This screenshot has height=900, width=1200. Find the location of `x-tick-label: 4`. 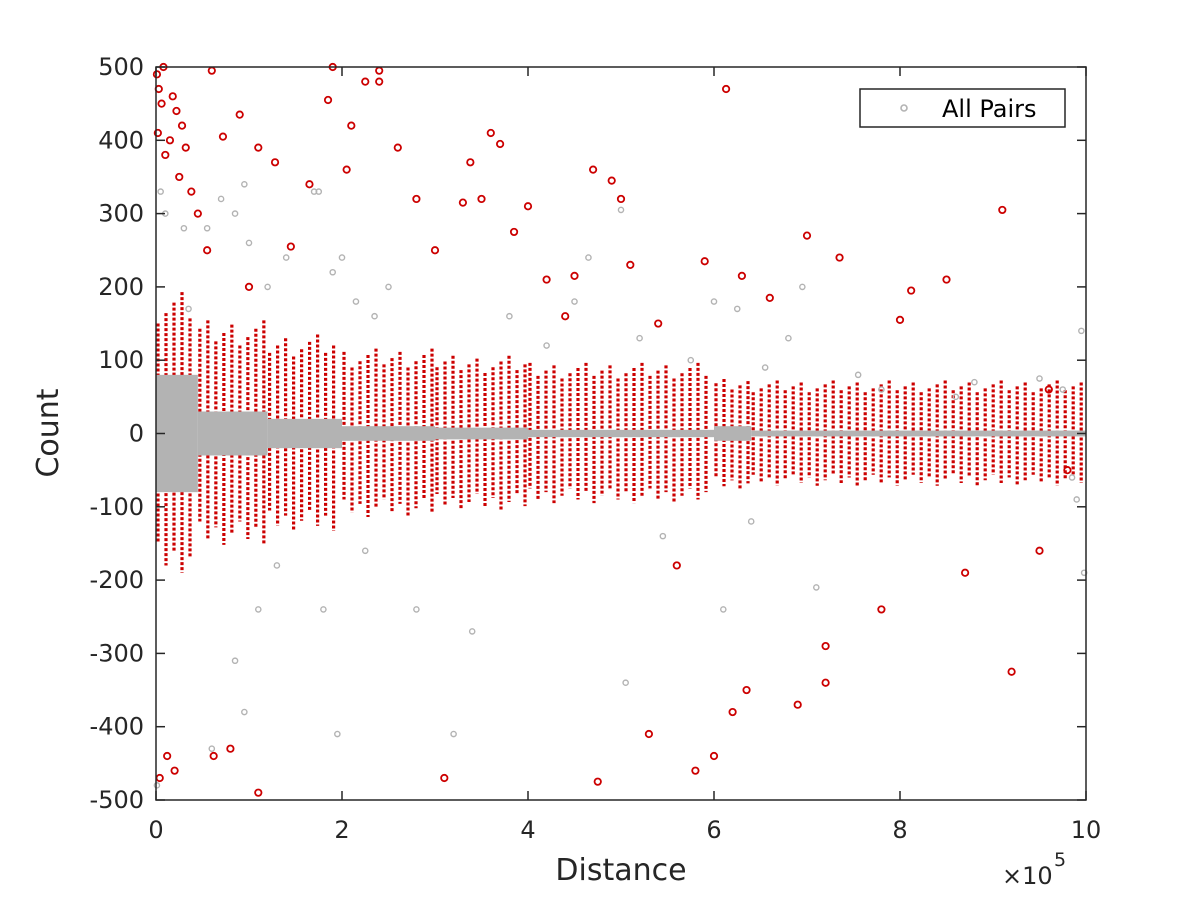

x-tick-label: 4 is located at coordinates (527, 830).